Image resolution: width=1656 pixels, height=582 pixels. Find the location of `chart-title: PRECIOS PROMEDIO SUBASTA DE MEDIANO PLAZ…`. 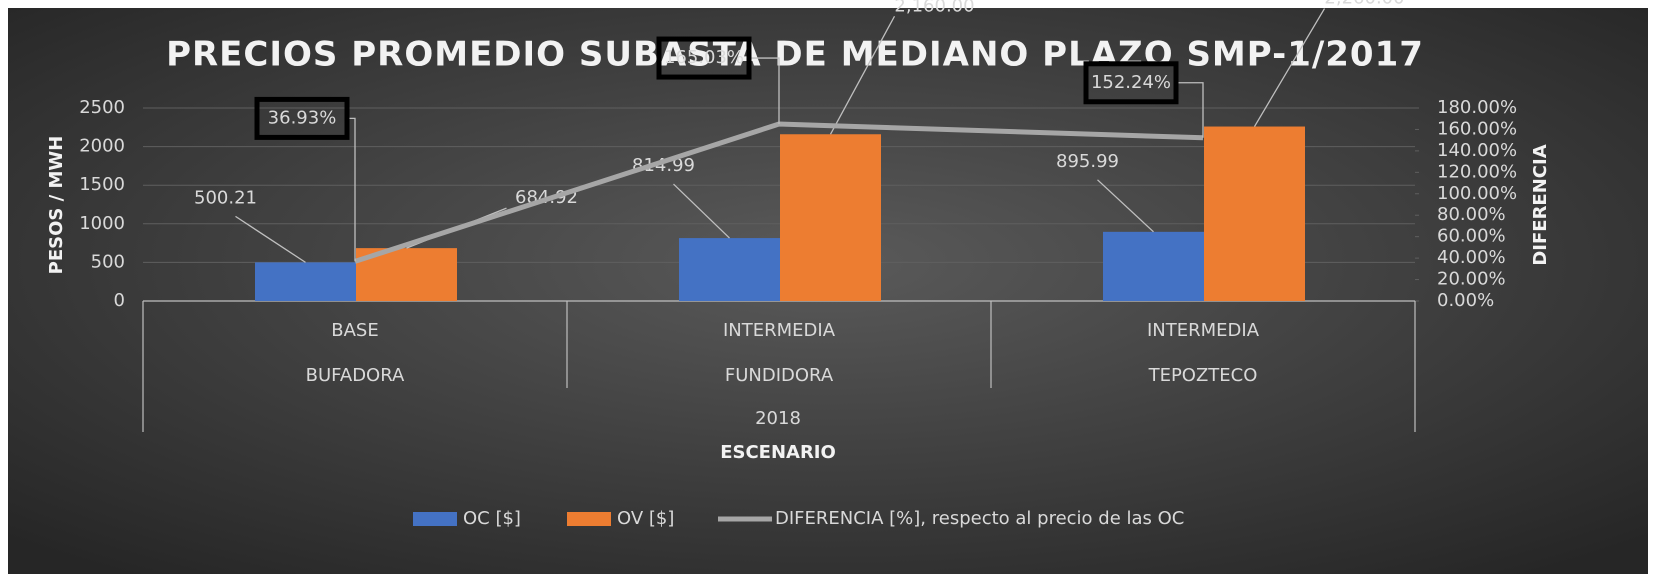

chart-title: PRECIOS PROMEDIO SUBASTA DE MEDIANO PLAZ… is located at coordinates (795, 55).